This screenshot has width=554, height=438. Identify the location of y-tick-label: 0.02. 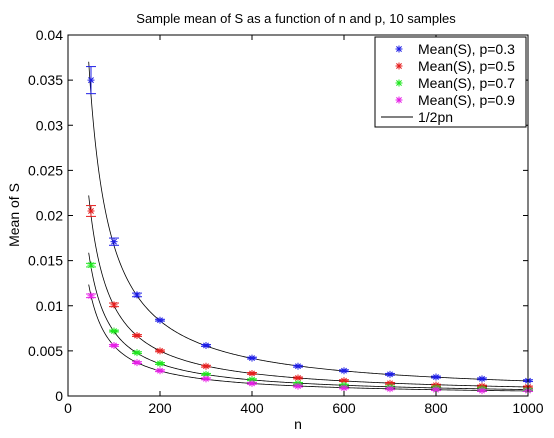
(49, 216).